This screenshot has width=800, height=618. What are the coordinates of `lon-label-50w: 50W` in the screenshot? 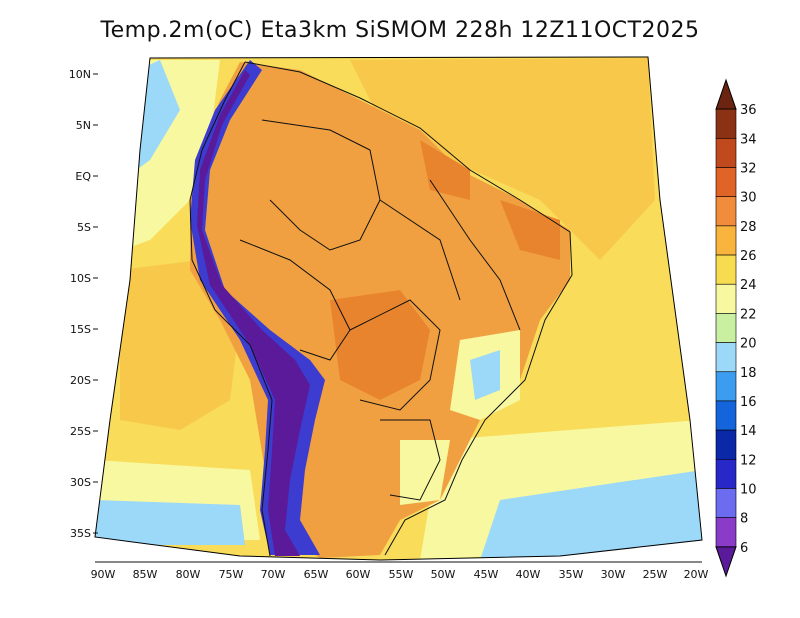 It's located at (443, 574).